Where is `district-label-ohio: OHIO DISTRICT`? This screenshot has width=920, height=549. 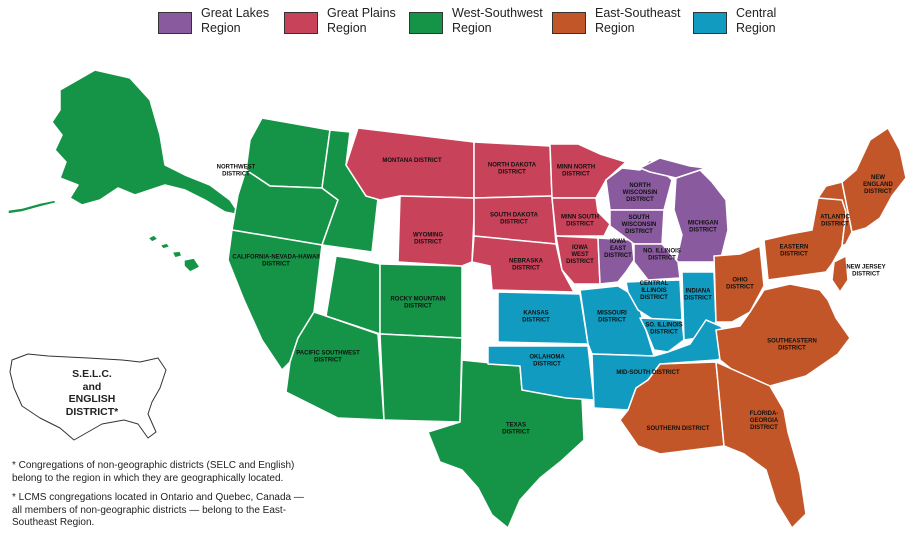
district-label-ohio: OHIO DISTRICT is located at coordinates (740, 284).